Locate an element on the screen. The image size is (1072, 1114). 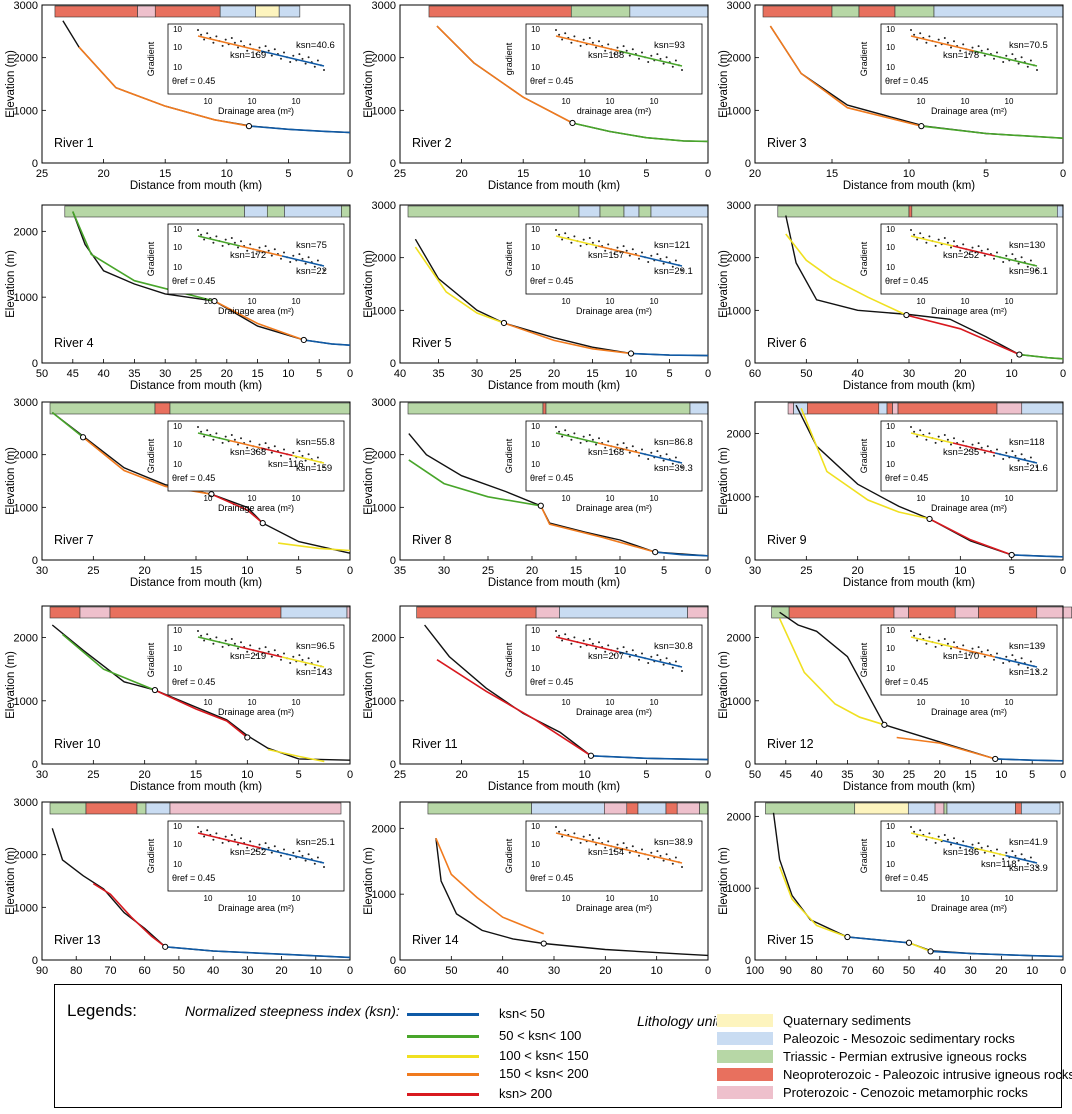
ksn-value-label: ksn=96.5 is located at coordinates (315, 646).